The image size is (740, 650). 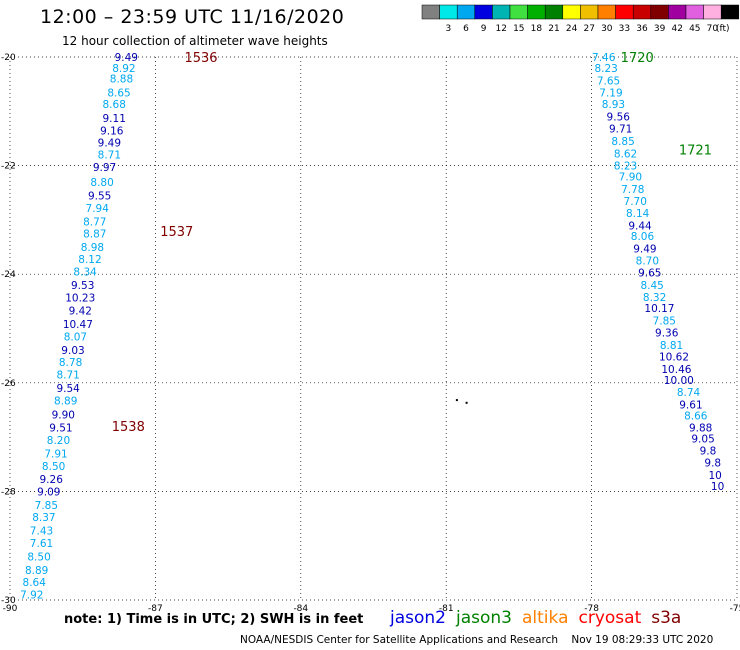 I want to click on wave-height-value: 9.36, so click(x=667, y=333).